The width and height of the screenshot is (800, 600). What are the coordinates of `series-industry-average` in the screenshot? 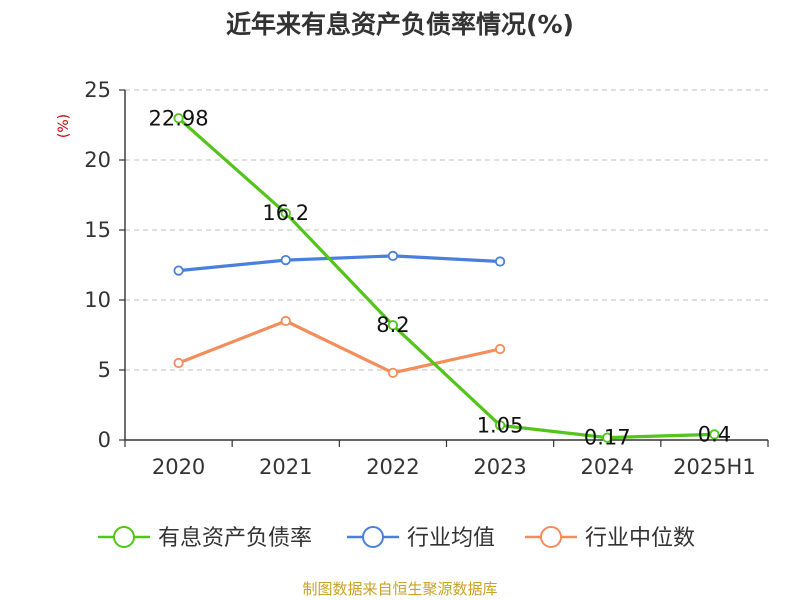 It's located at (339, 263).